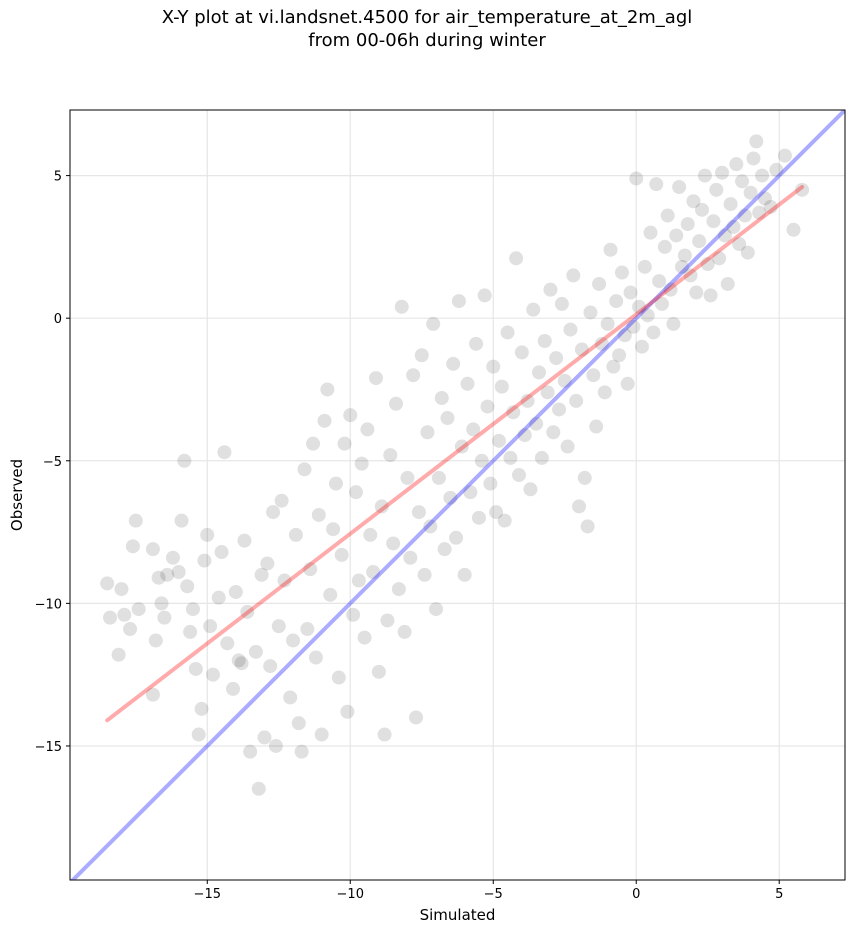 Image resolution: width=854 pixels, height=934 pixels. I want to click on x-tick-label: 5, so click(779, 894).